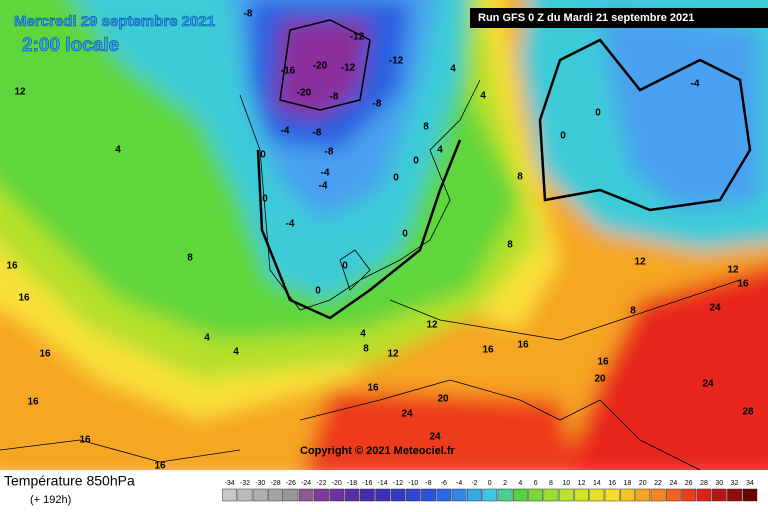 The height and width of the screenshot is (512, 768). What do you see at coordinates (444, 483) in the screenshot?
I see `scale-label: -6` at bounding box center [444, 483].